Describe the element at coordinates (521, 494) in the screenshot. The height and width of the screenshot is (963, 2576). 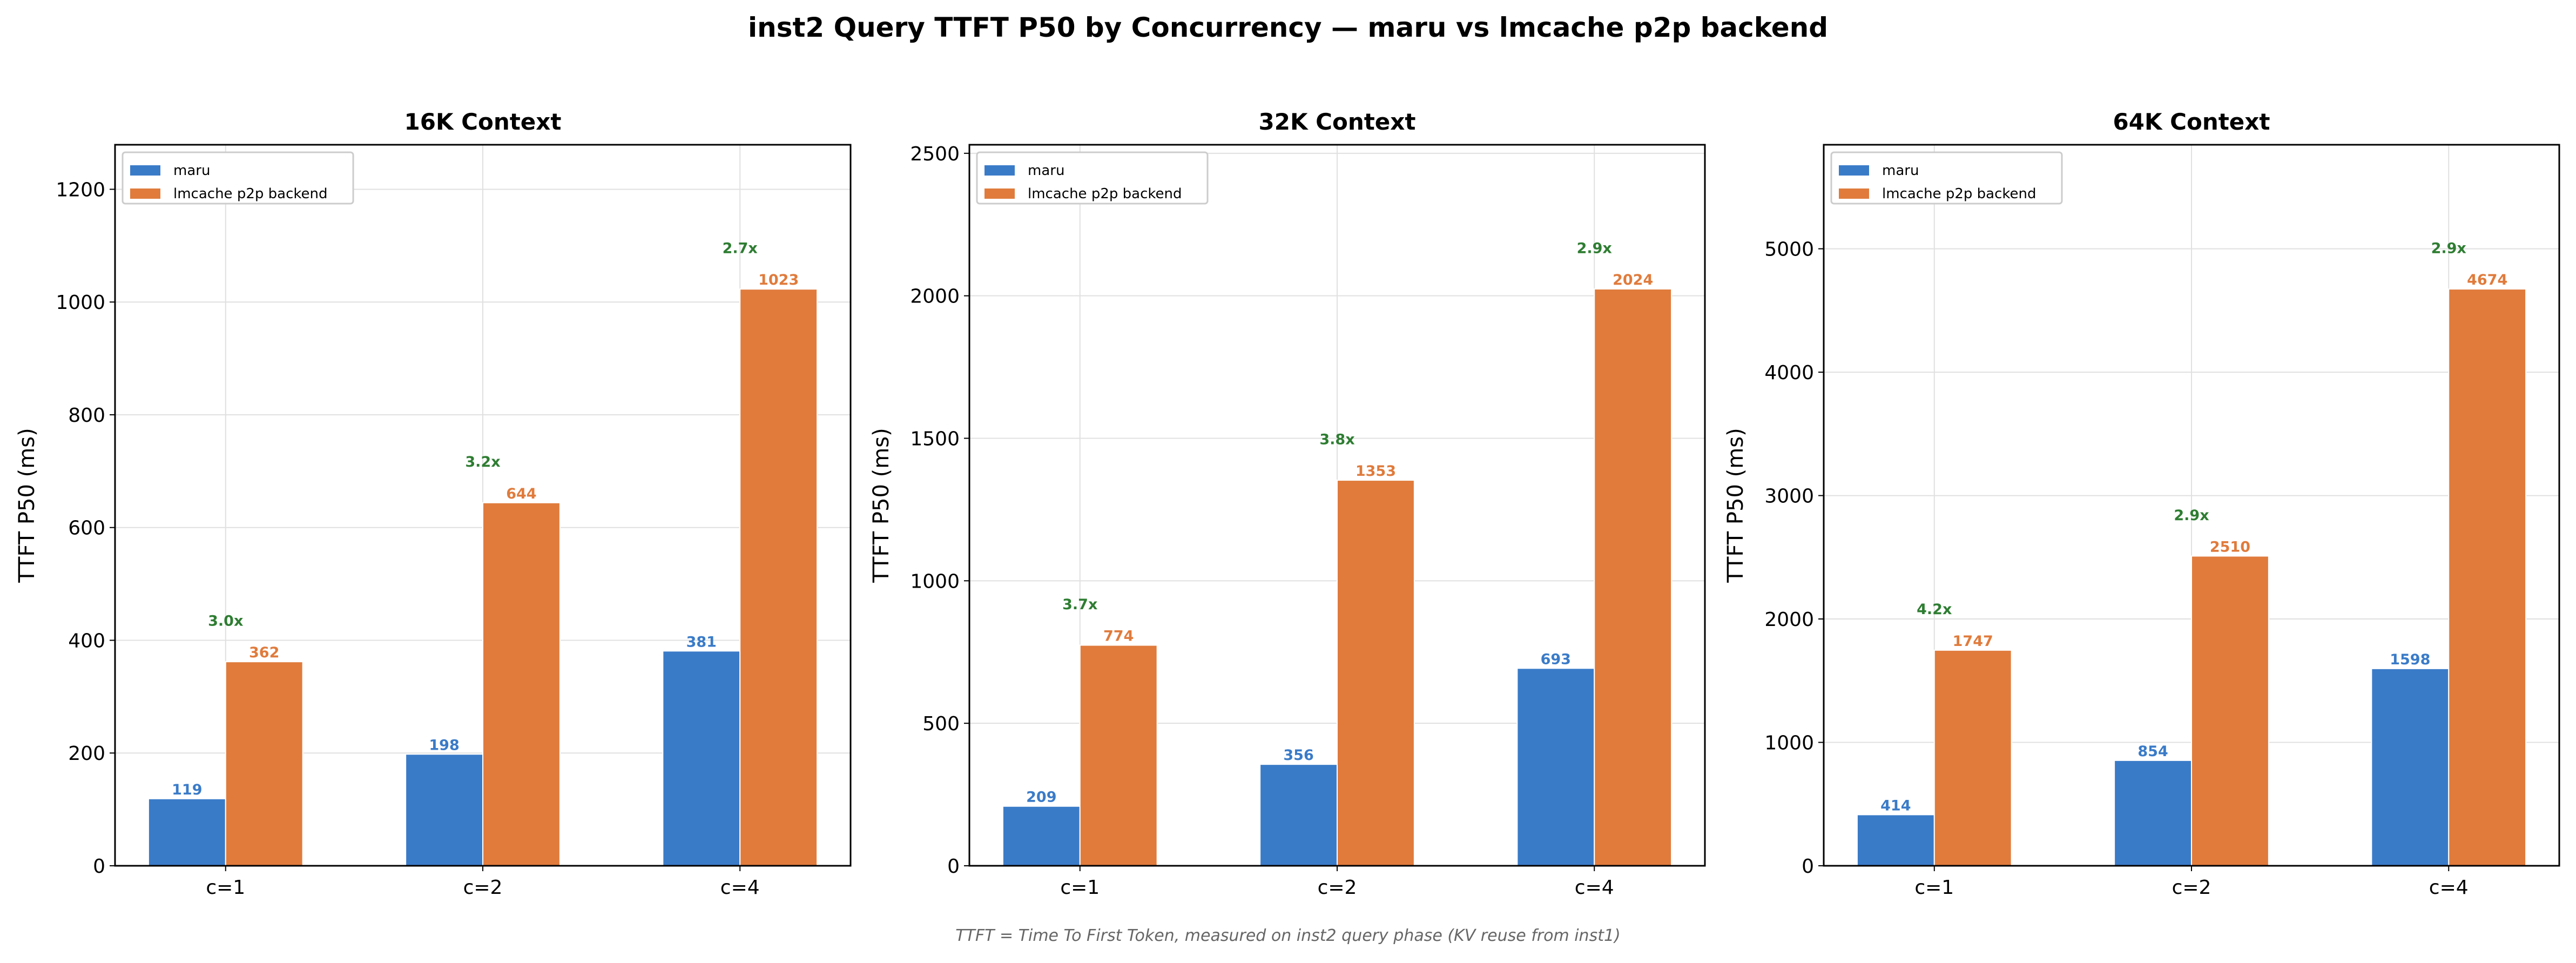
I see `bar-value-label: 644` at that location.